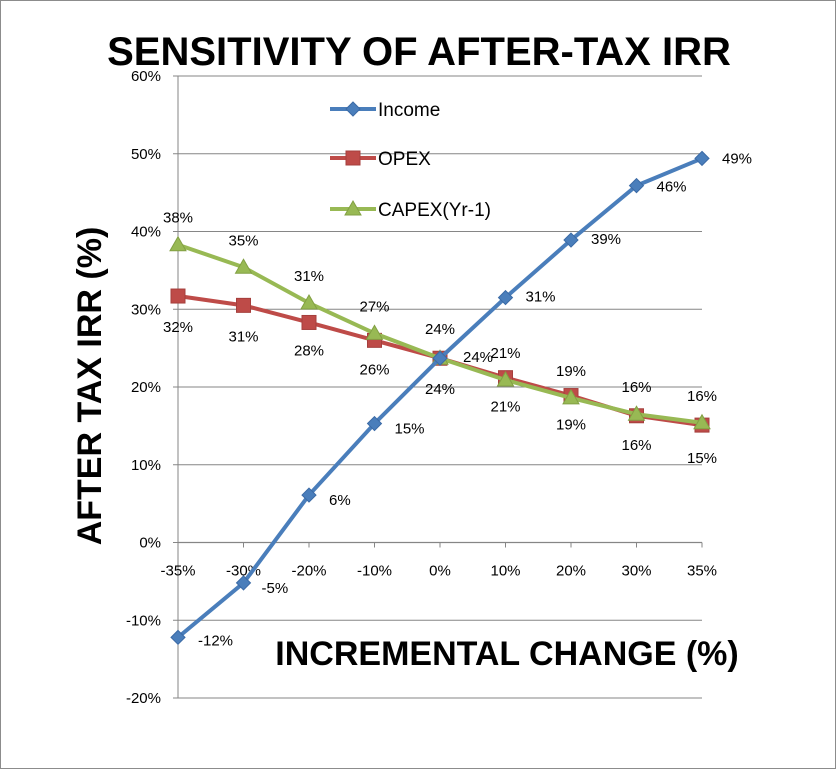  Describe the element at coordinates (150, 543) in the screenshot. I see `y-tick-label: 0%` at that location.